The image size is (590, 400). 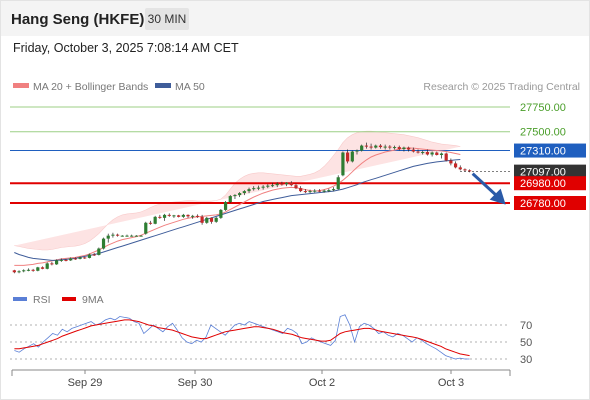 What do you see at coordinates (543, 184) in the screenshot?
I see `level-label-26980.00: 26980.00` at bounding box center [543, 184].